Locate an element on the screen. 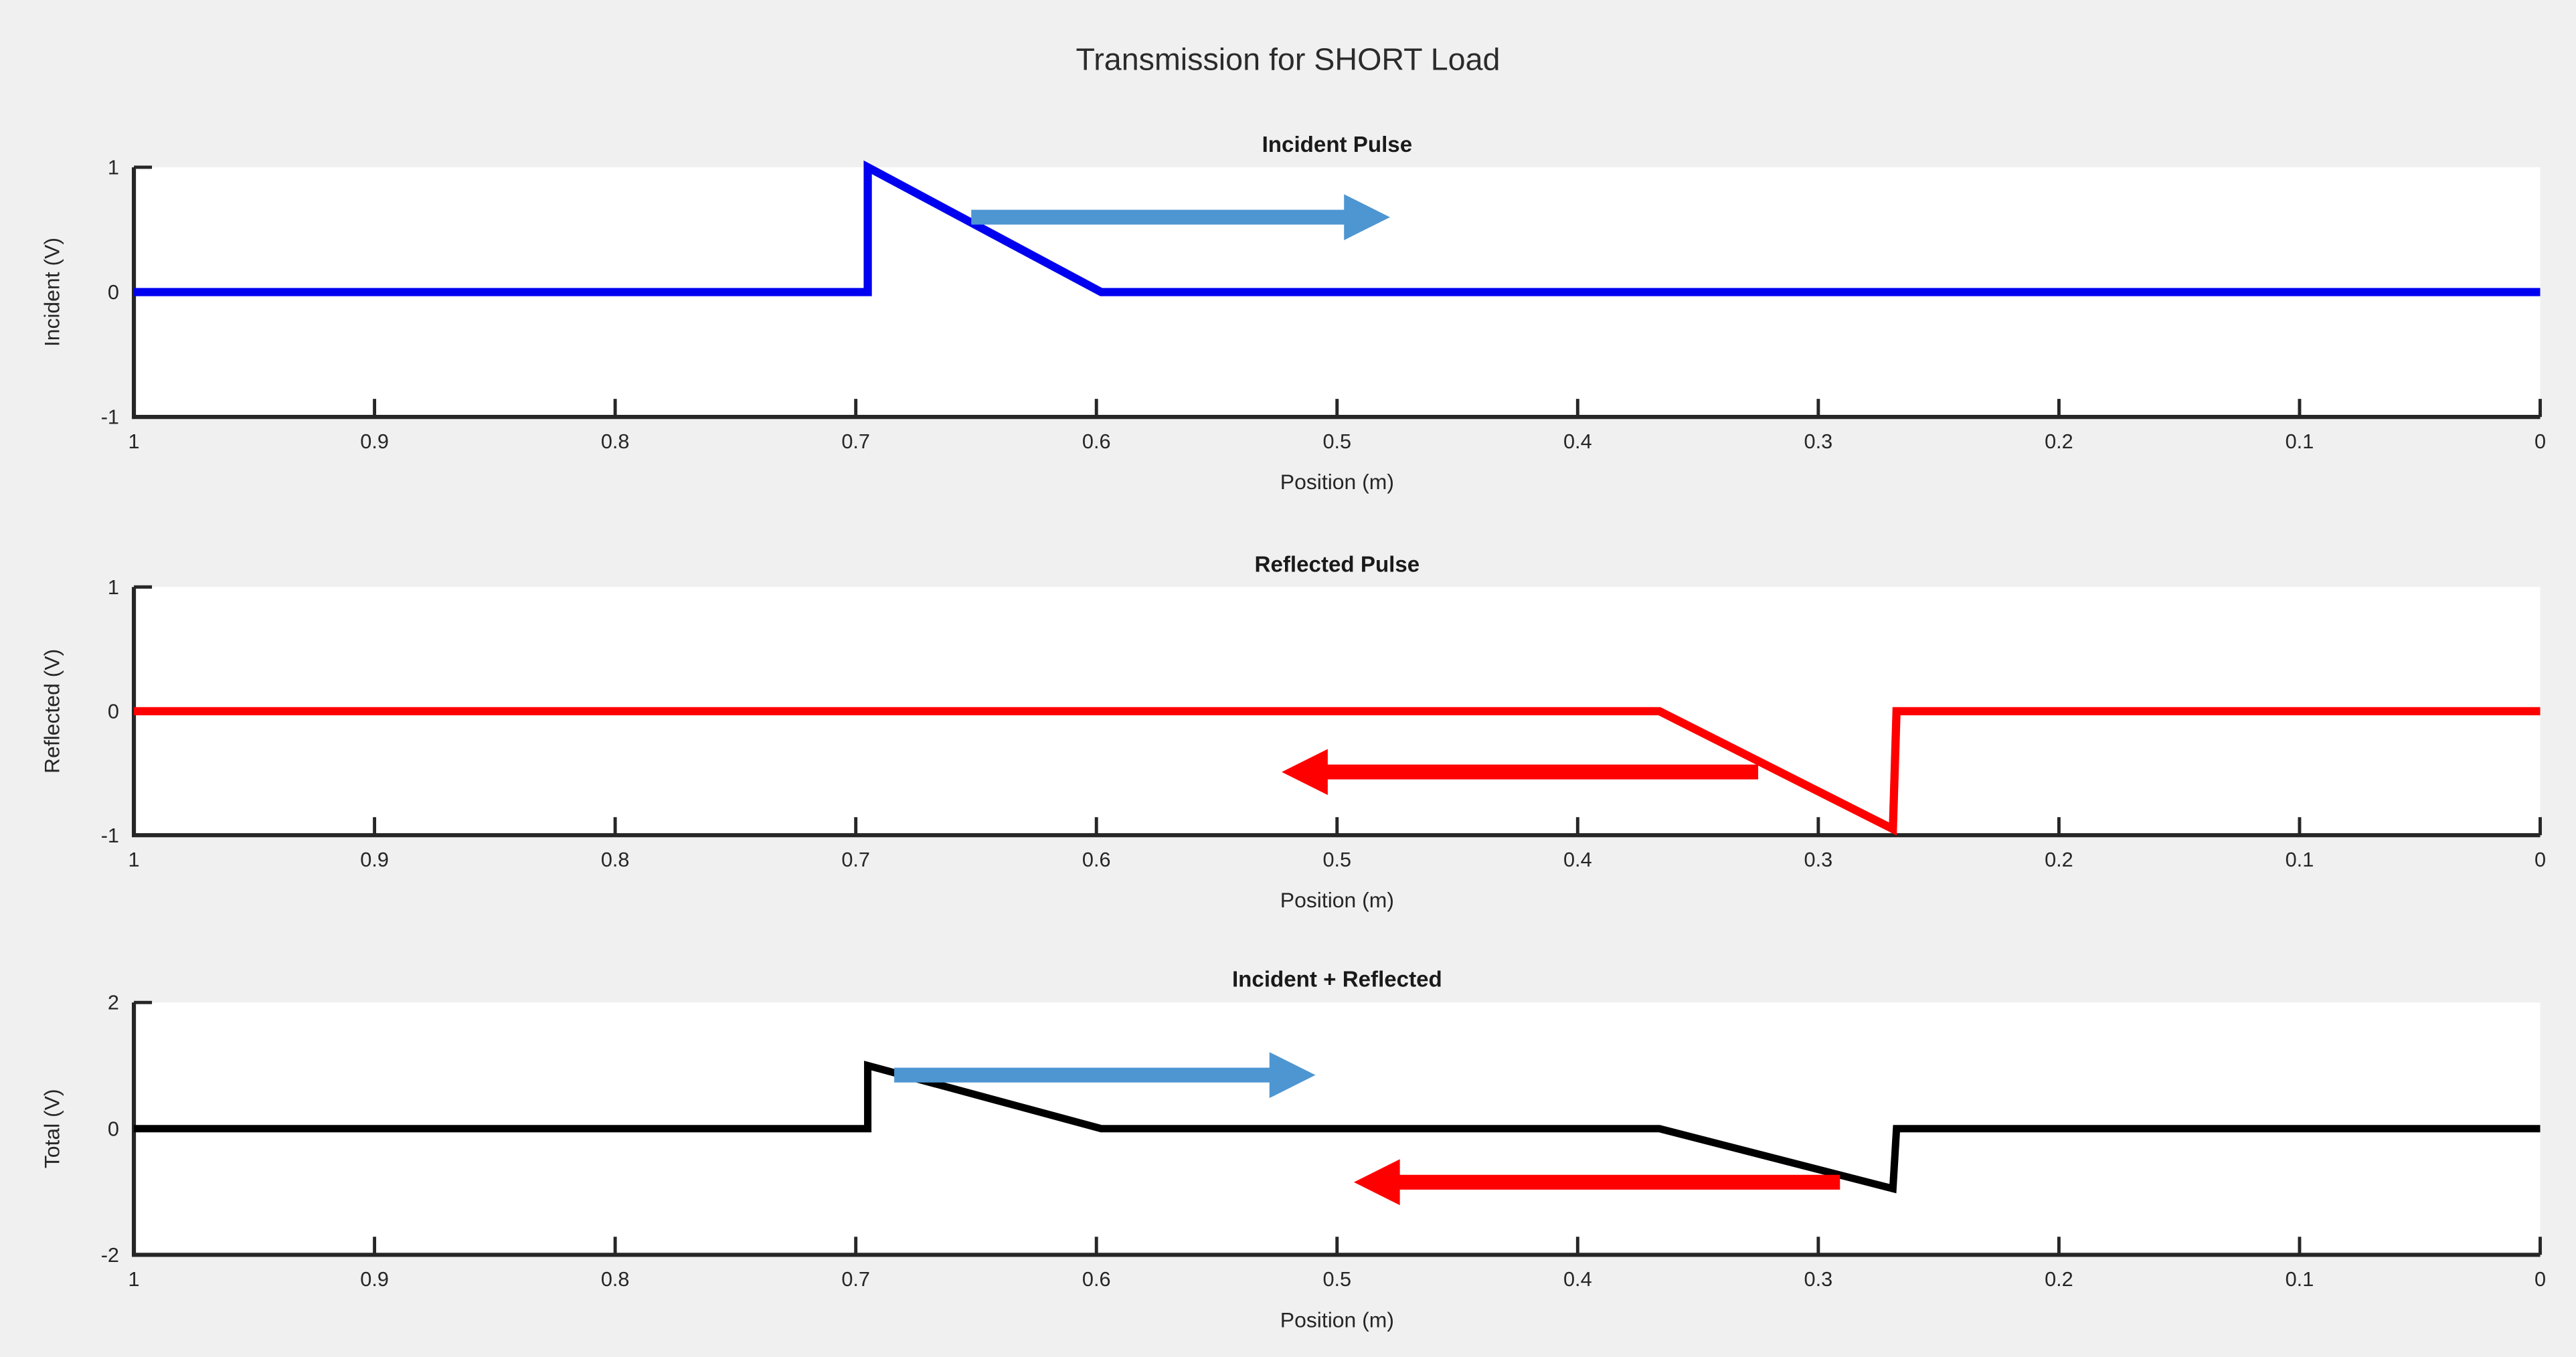  incident-y-axis-label: Incident (V) is located at coordinates (51, 292).